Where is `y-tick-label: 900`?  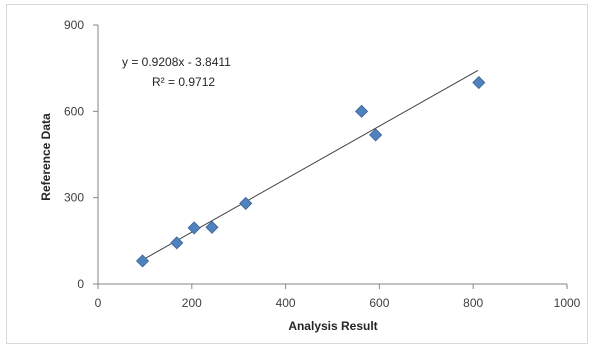 y-tick-label: 900 is located at coordinates (74, 25).